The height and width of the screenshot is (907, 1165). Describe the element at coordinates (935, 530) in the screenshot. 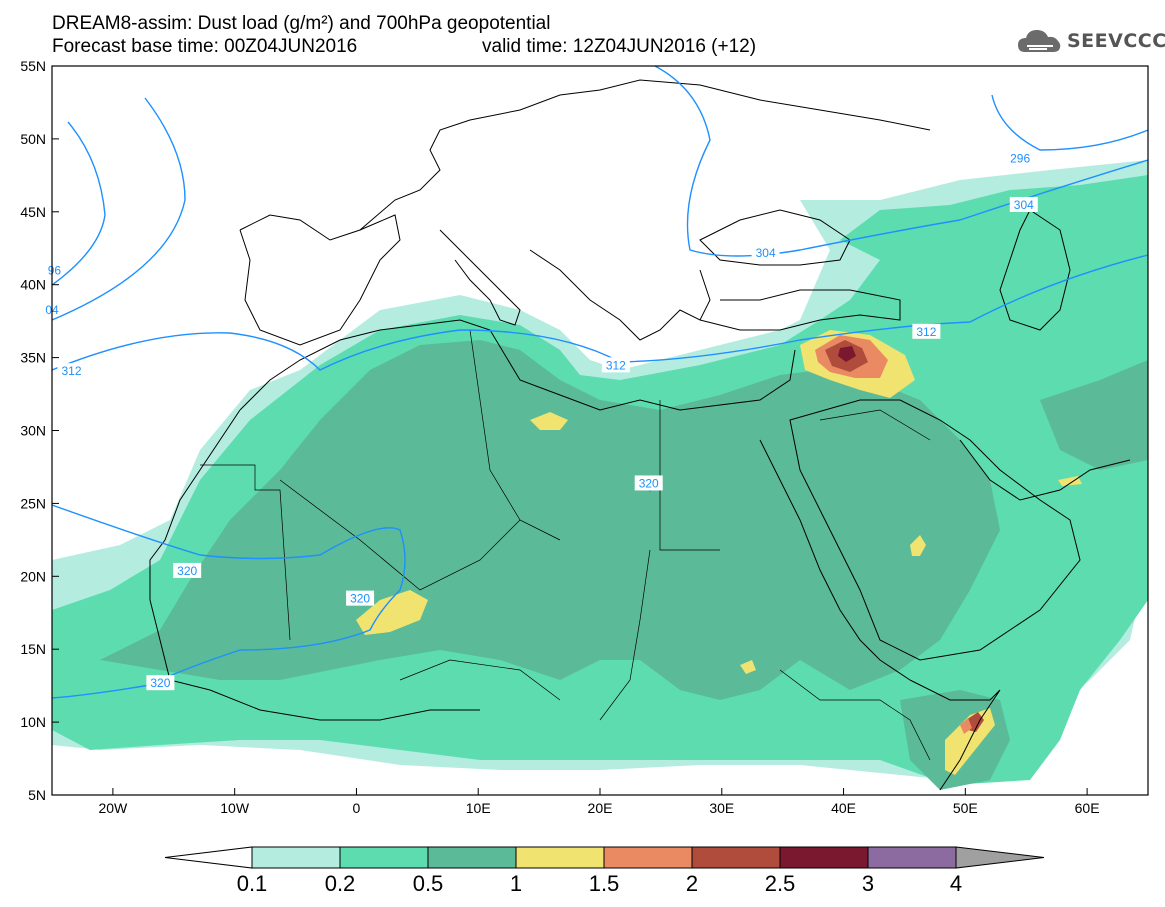

I see `arabia` at that location.